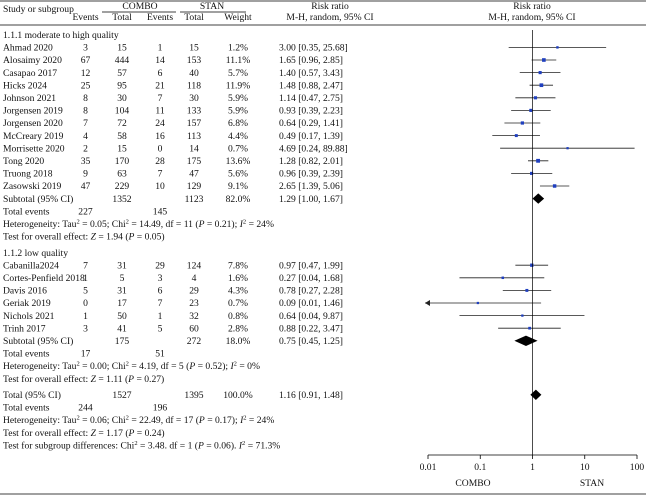 The image size is (649, 496). I want to click on weight-value: 0.8%, so click(238, 316).